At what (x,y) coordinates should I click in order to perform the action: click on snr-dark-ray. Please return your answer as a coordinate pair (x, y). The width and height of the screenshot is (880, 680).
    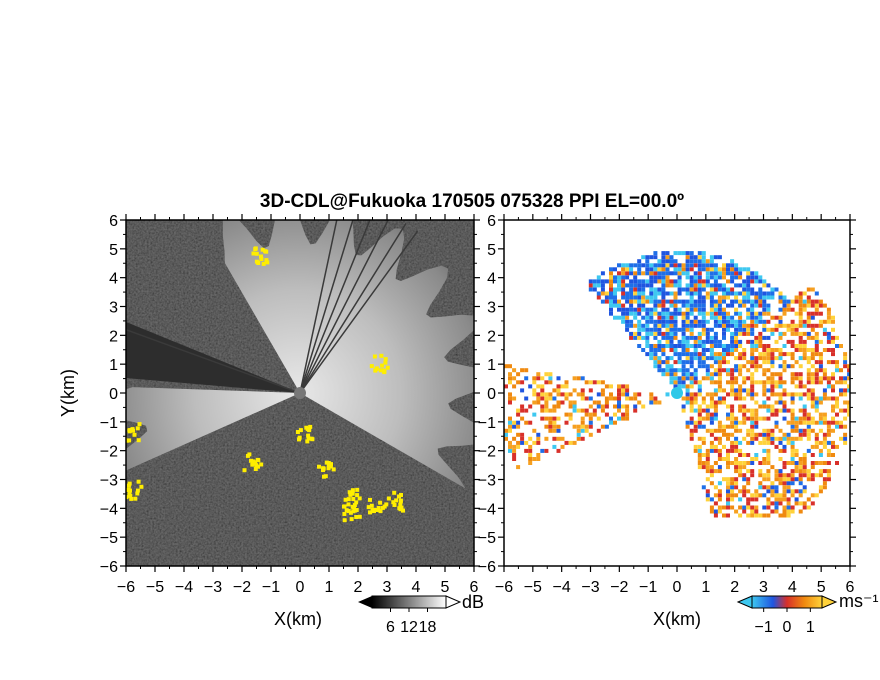
    Looking at the image, I should click on (326, 307).